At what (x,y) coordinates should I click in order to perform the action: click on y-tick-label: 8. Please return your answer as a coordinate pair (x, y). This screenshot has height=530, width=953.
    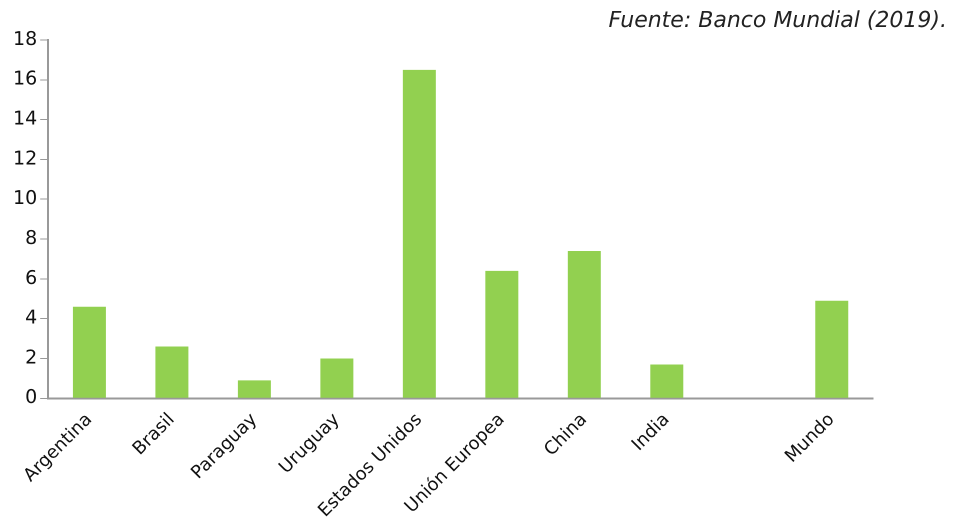
    Looking at the image, I should click on (31, 237).